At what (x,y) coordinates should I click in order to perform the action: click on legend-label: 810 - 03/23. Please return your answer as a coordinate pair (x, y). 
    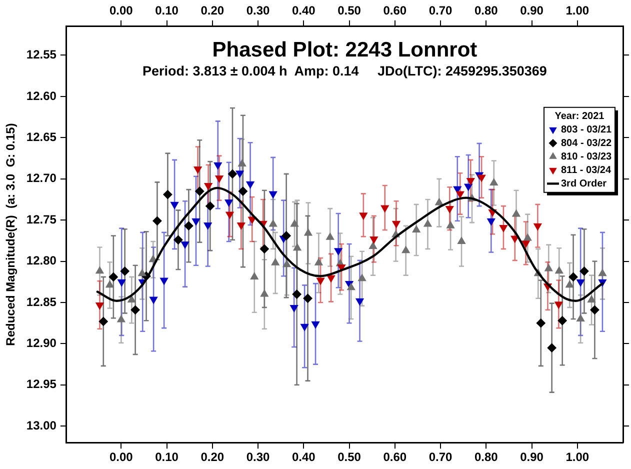
    Looking at the image, I should click on (586, 156).